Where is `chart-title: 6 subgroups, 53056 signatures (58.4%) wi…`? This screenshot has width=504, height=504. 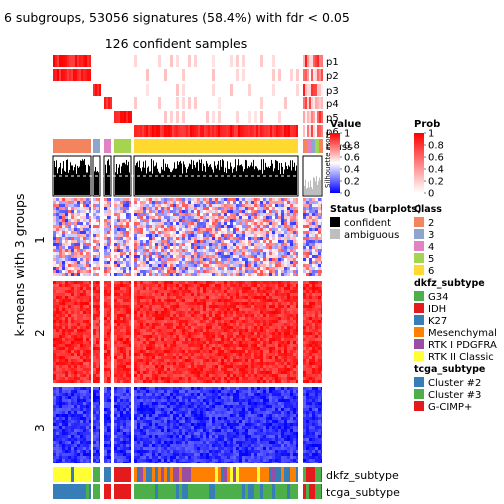
chart-title: 6 subgroups, 53056 signatures (58.4%) wi… is located at coordinates (177, 17).